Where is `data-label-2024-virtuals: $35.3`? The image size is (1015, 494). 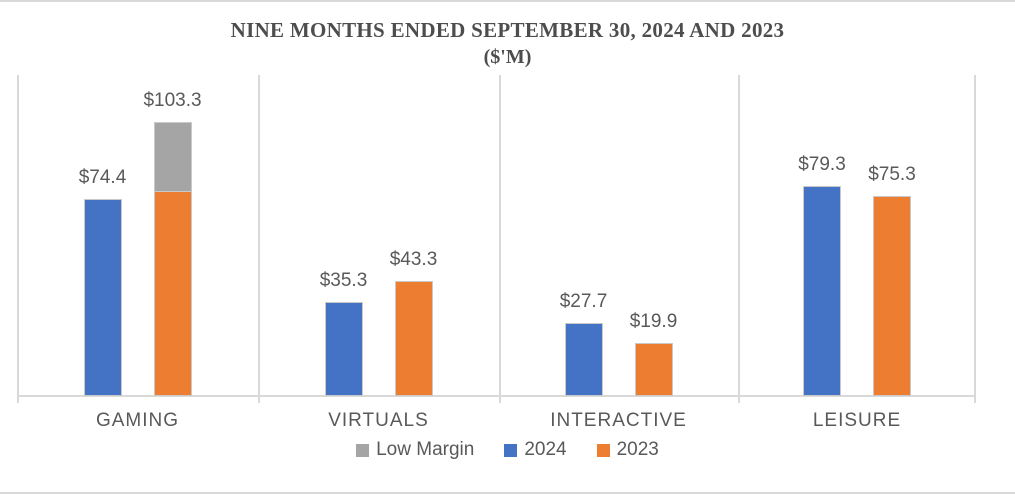
data-label-2024-virtuals: $35.3 is located at coordinates (343, 281).